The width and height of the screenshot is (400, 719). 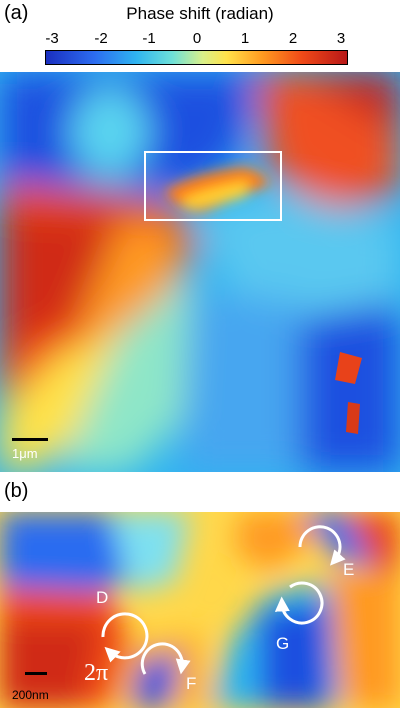 What do you see at coordinates (299, 603) in the screenshot?
I see `vortex-loop-g` at bounding box center [299, 603].